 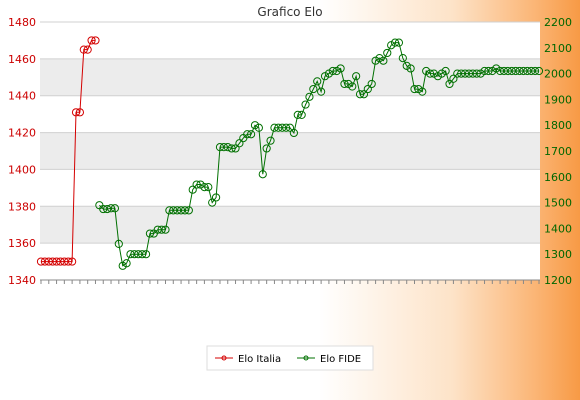 I want to click on left-tick-label: 1400, so click(x=22, y=169).